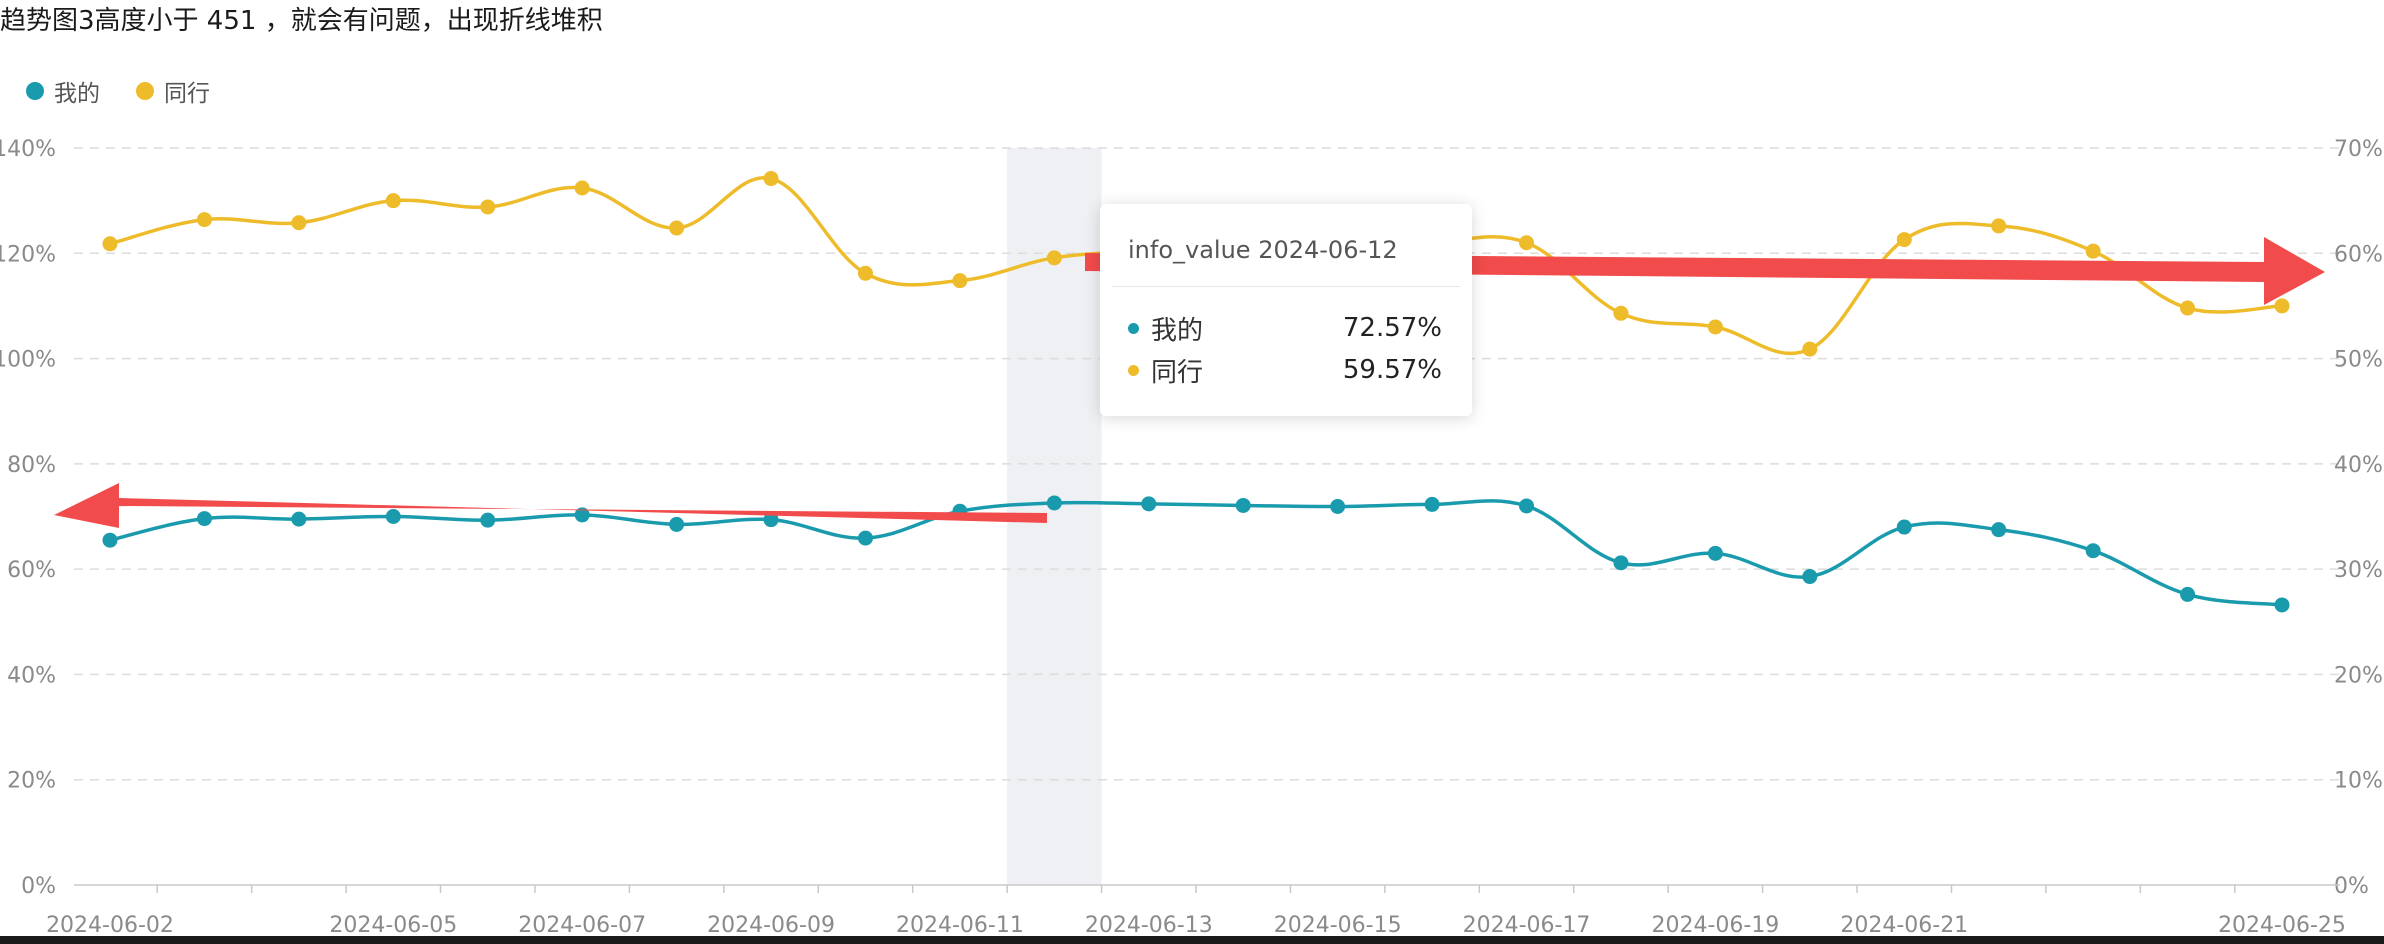  Describe the element at coordinates (301, 21) in the screenshot. I see `page-title: 趋势图3高度小于 451 ，就会有问题，出现折线堆积` at that location.